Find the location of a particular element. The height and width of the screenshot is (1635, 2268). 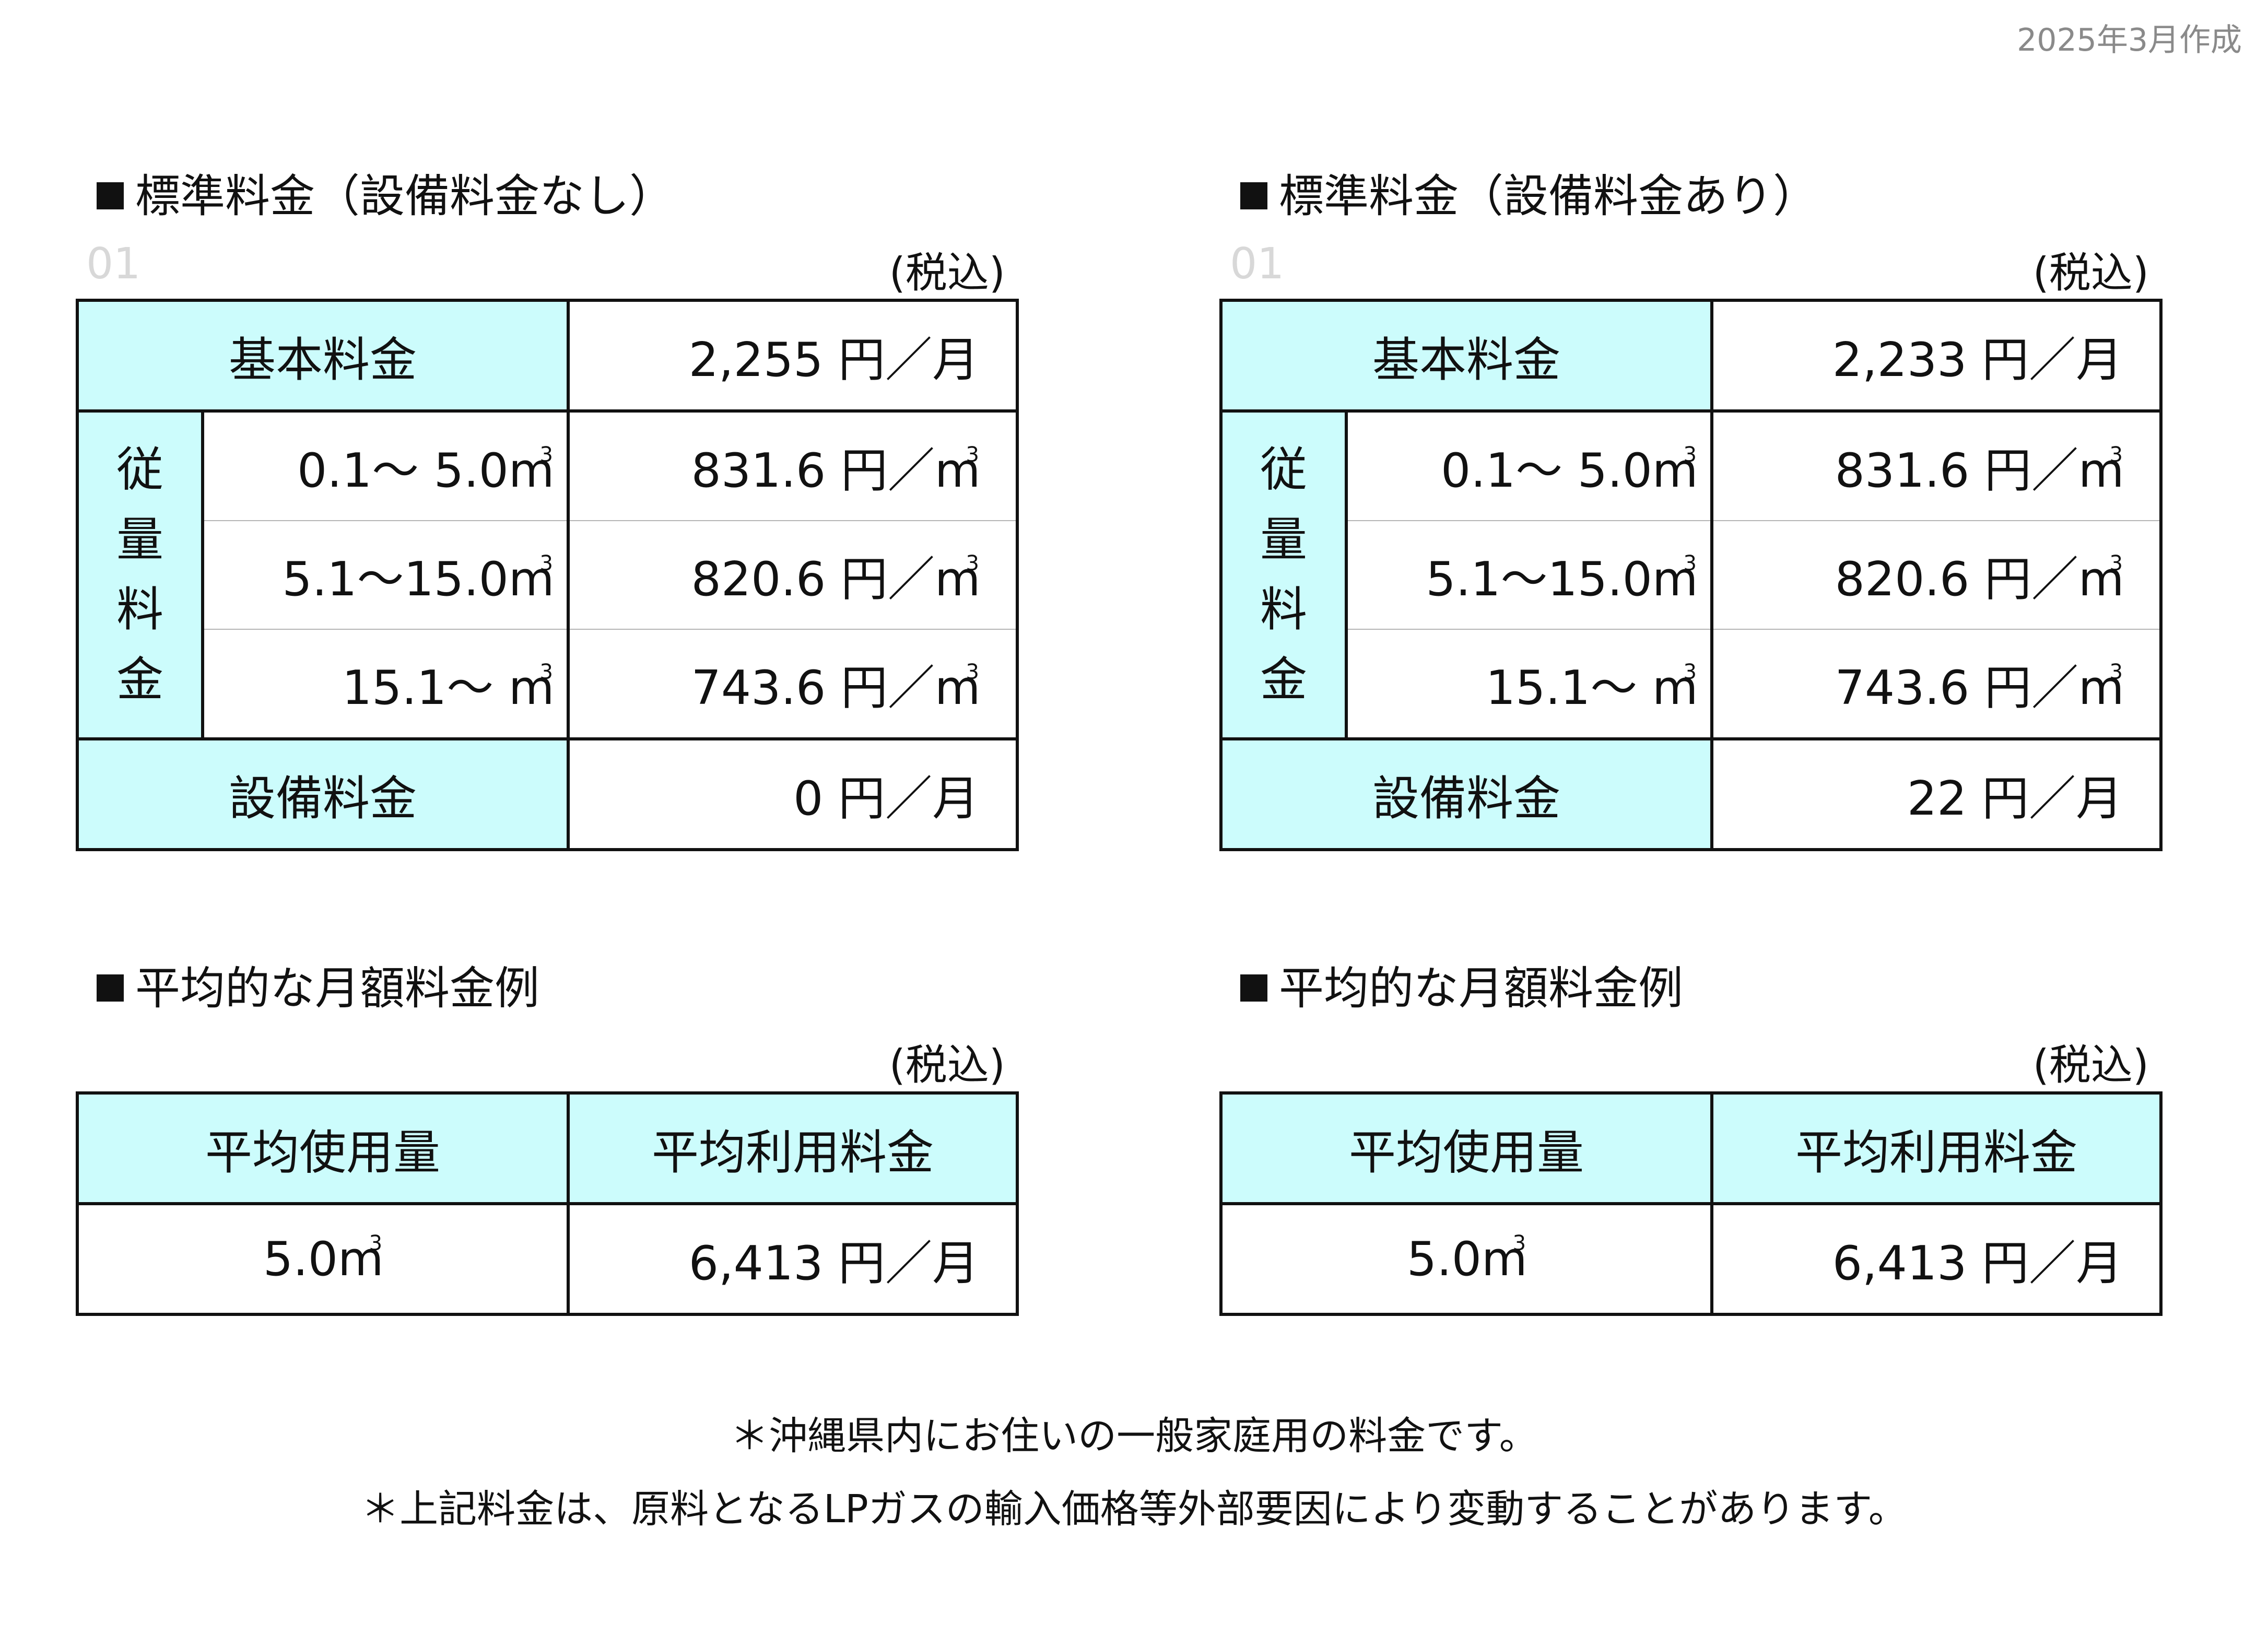

basic-fee-value: 2,233 円／月 is located at coordinates (1936, 356).